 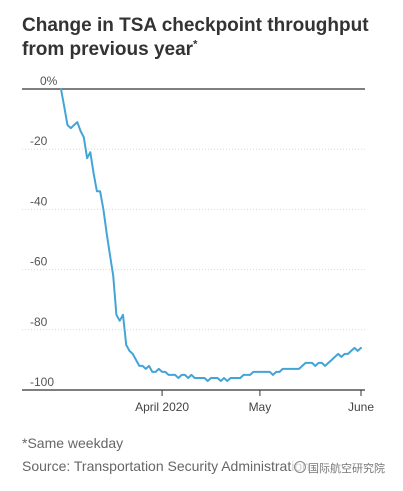 I want to click on x-tick-label: April 2020, so click(x=162, y=407).